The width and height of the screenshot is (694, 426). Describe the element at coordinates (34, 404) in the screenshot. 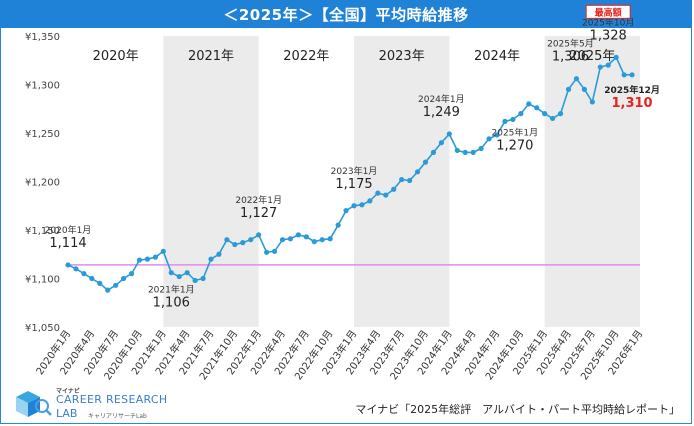

I see `cube-logo-icon` at that location.